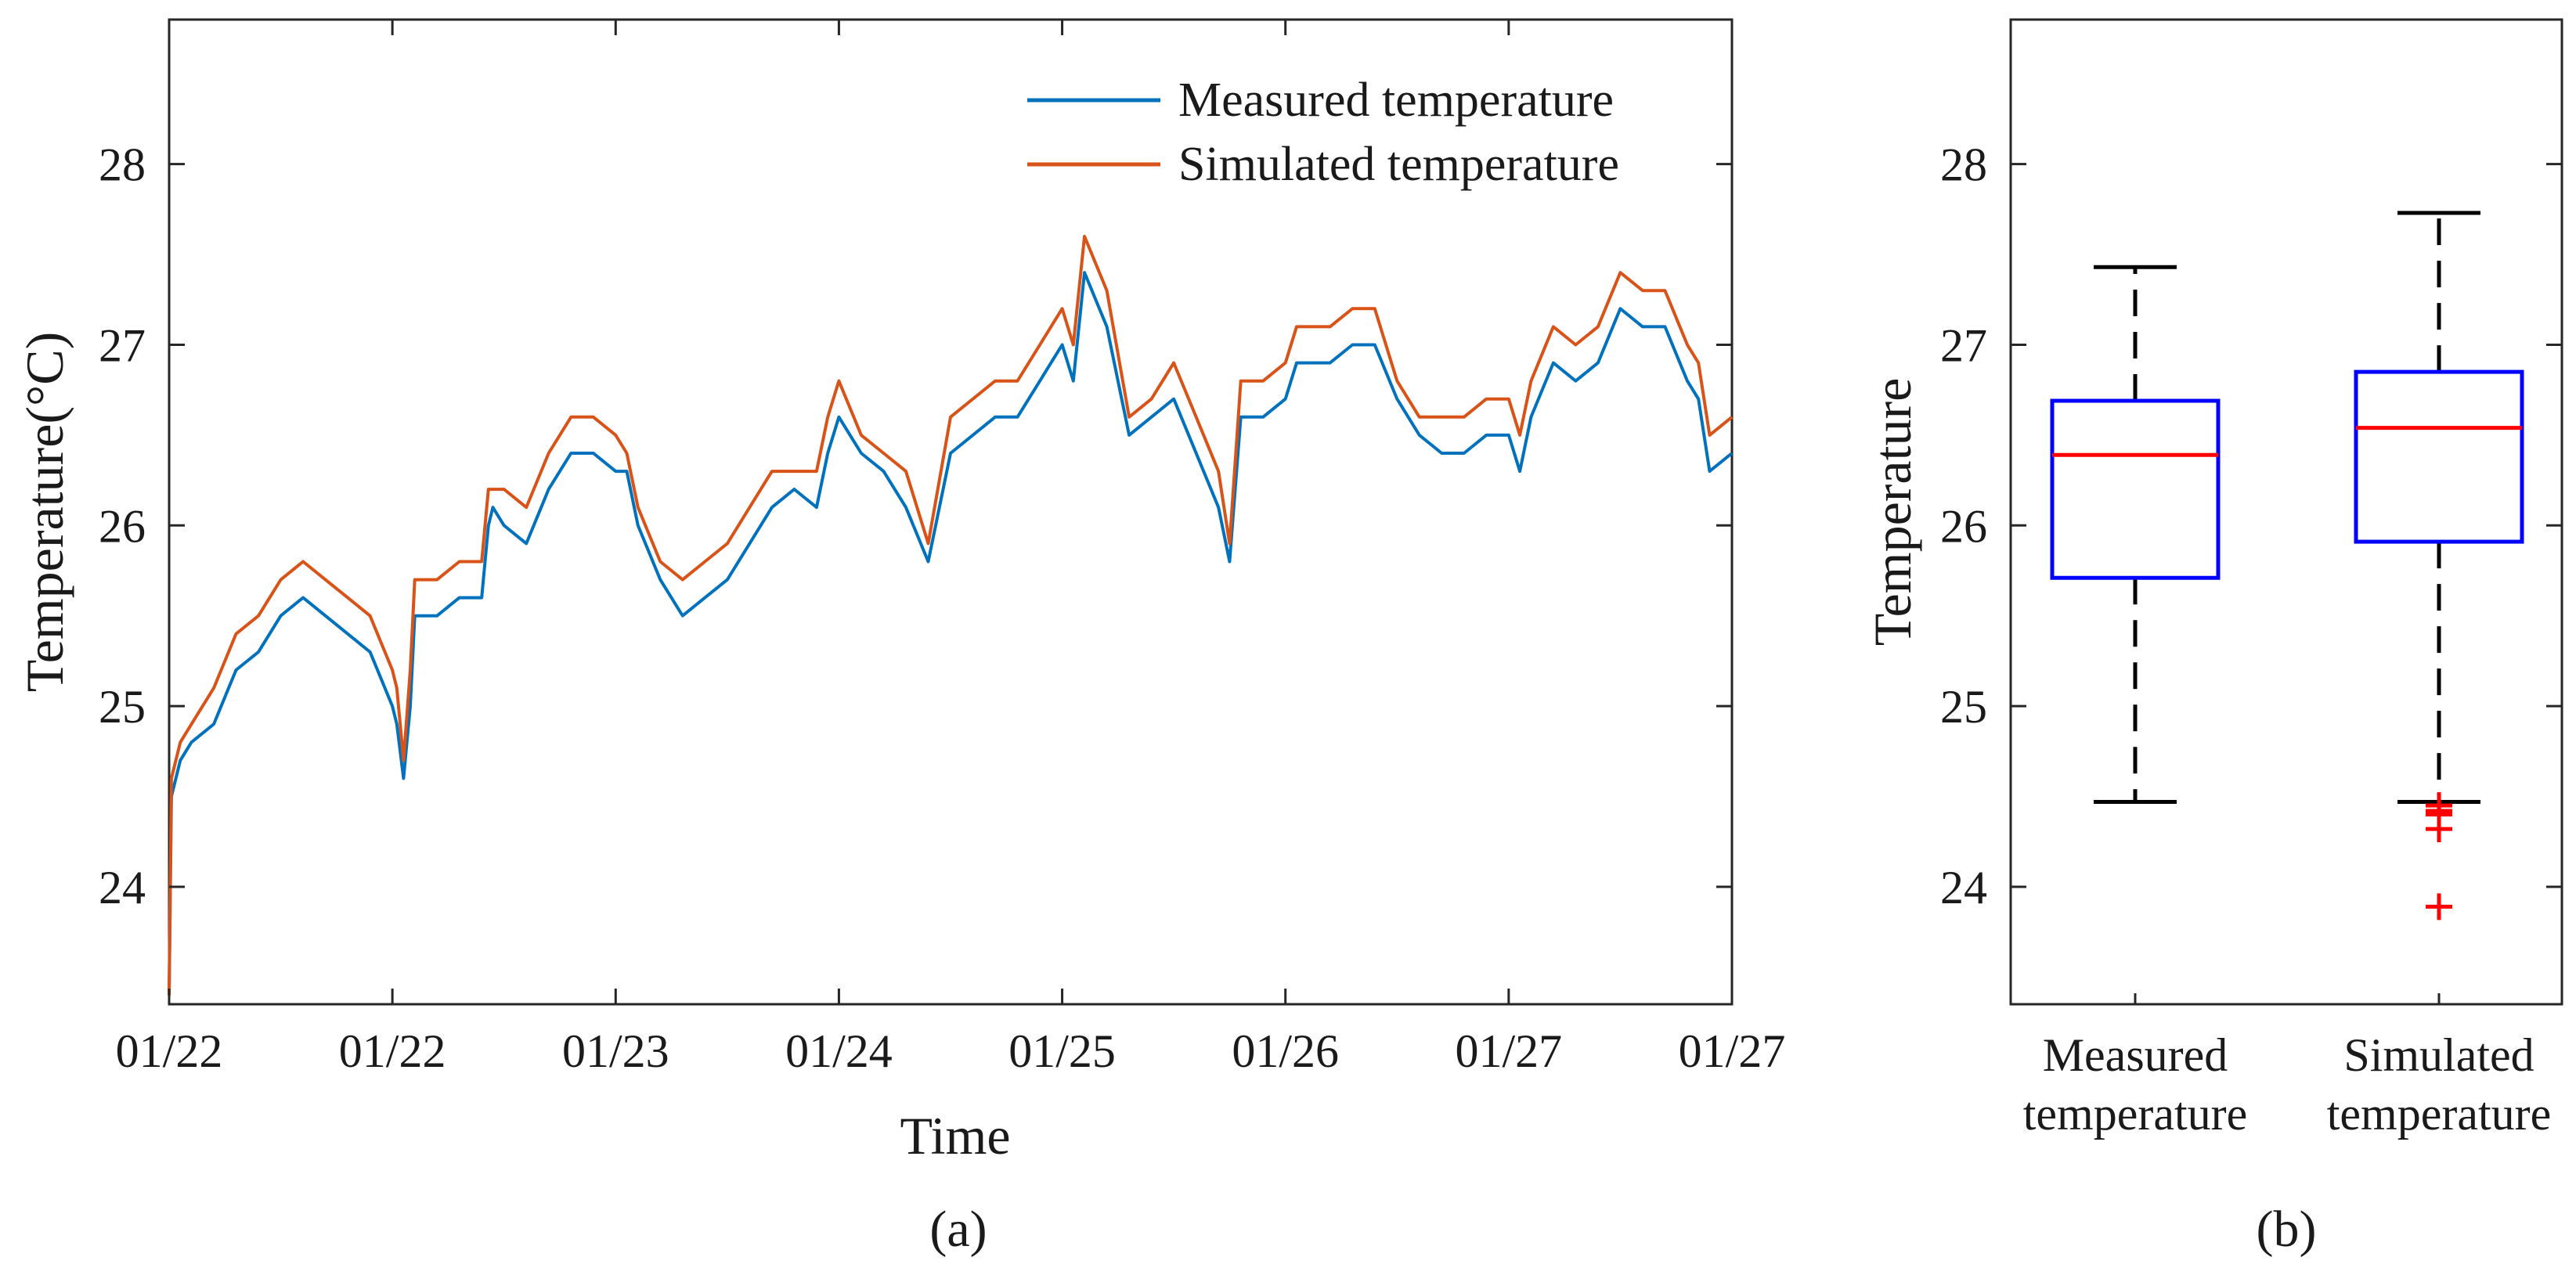 This screenshot has width=2576, height=1268. Describe the element at coordinates (1396, 100) in the screenshot. I see `legend-label-measured: Measured temperature` at that location.